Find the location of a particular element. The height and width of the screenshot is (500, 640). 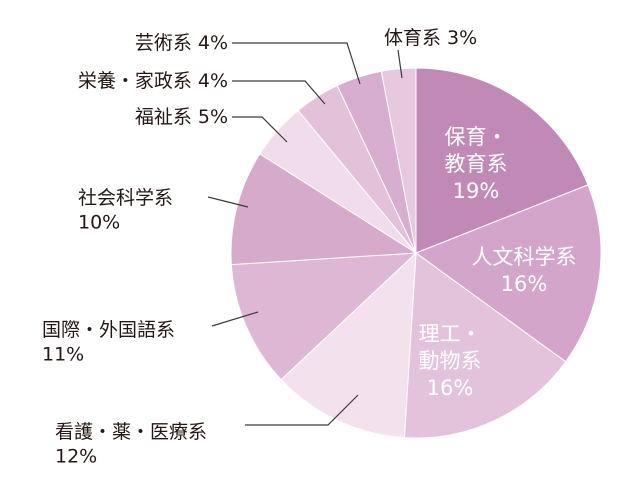

slice-label: 理工・動物系 16% is located at coordinates (450, 361).